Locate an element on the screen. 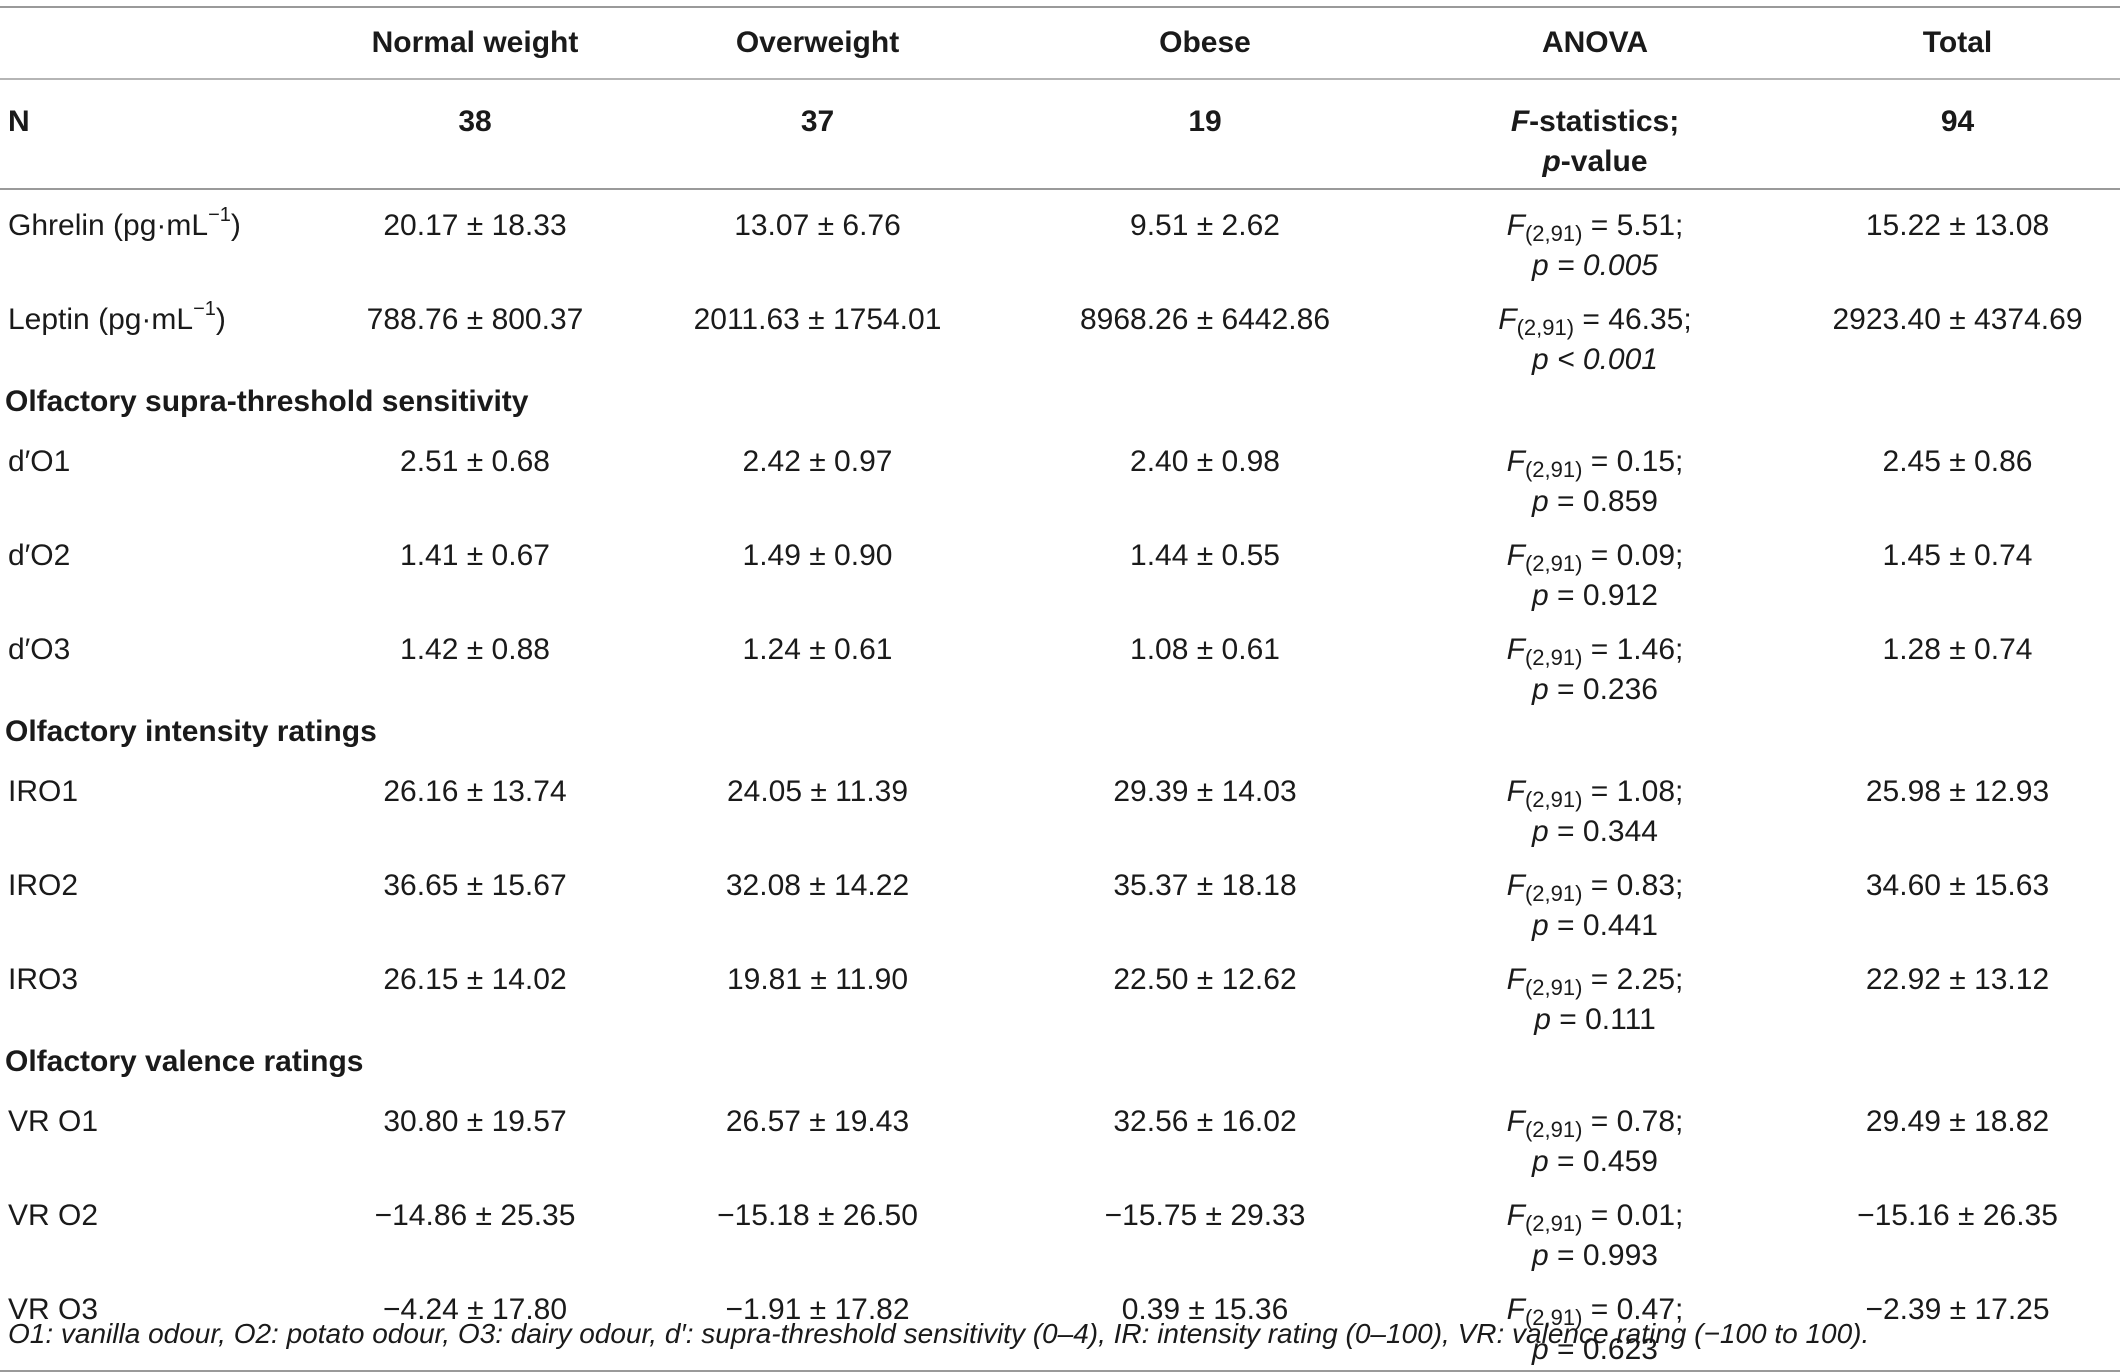 Image resolution: width=2120 pixels, height=1372 pixels. cell-obese: 9.51 ± 2.62 is located at coordinates (1205, 225).